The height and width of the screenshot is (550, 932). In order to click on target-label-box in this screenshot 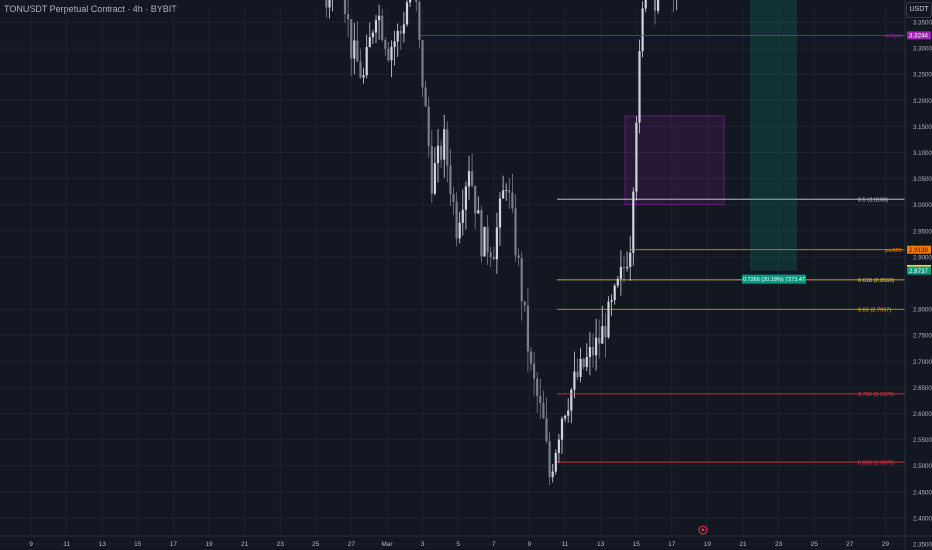, I will do `click(774, 279)`.